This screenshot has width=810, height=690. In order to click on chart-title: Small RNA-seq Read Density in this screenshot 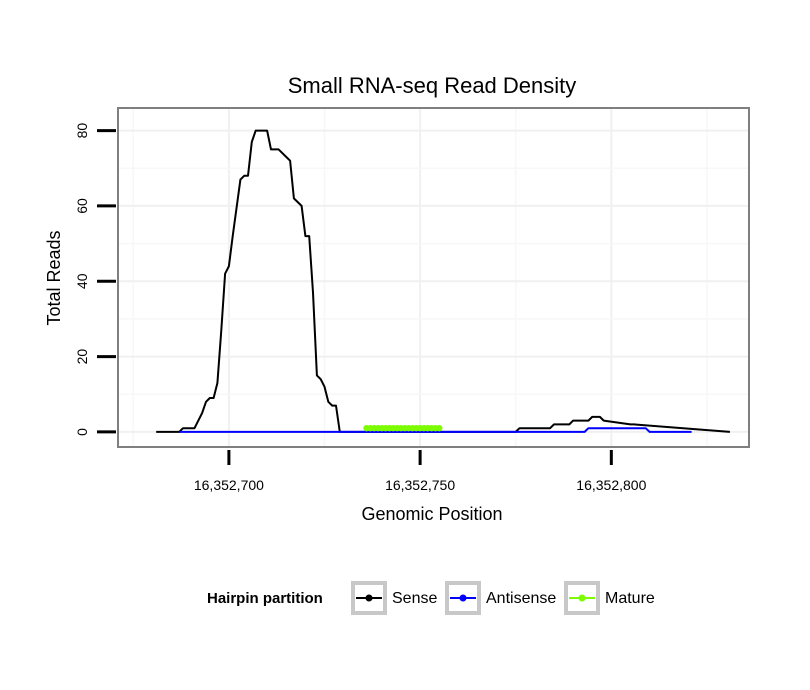, I will do `click(432, 85)`.